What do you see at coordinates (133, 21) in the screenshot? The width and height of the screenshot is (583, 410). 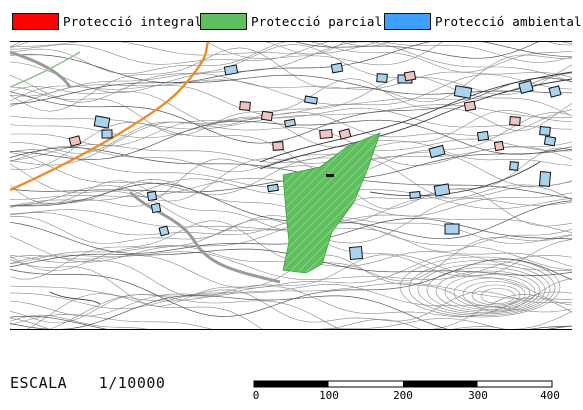 I see `legend-label-integral: Protecció integral` at bounding box center [133, 21].